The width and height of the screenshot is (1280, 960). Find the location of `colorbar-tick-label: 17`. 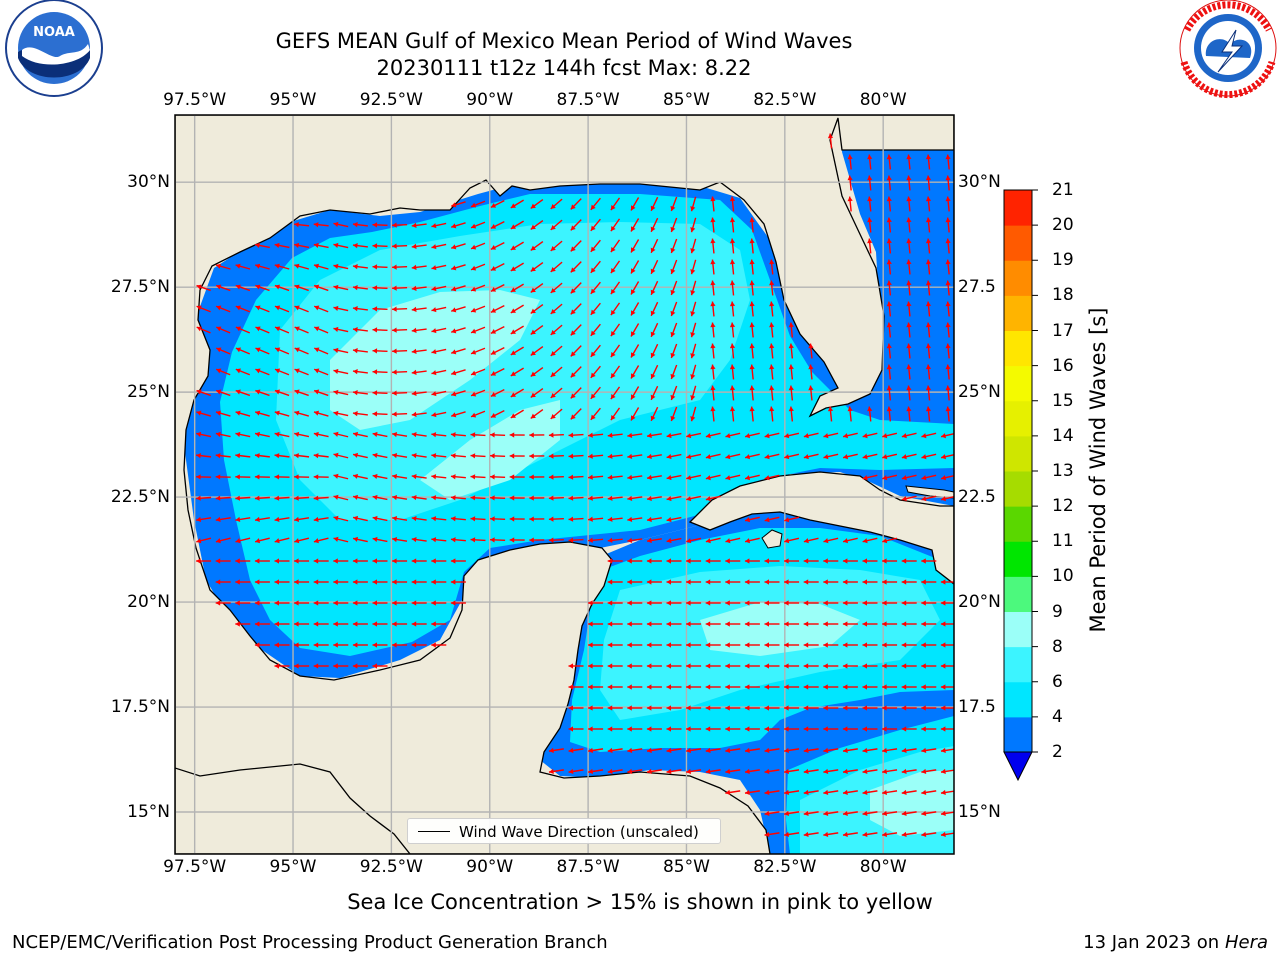

colorbar-tick-label: 17 is located at coordinates (1063, 330).